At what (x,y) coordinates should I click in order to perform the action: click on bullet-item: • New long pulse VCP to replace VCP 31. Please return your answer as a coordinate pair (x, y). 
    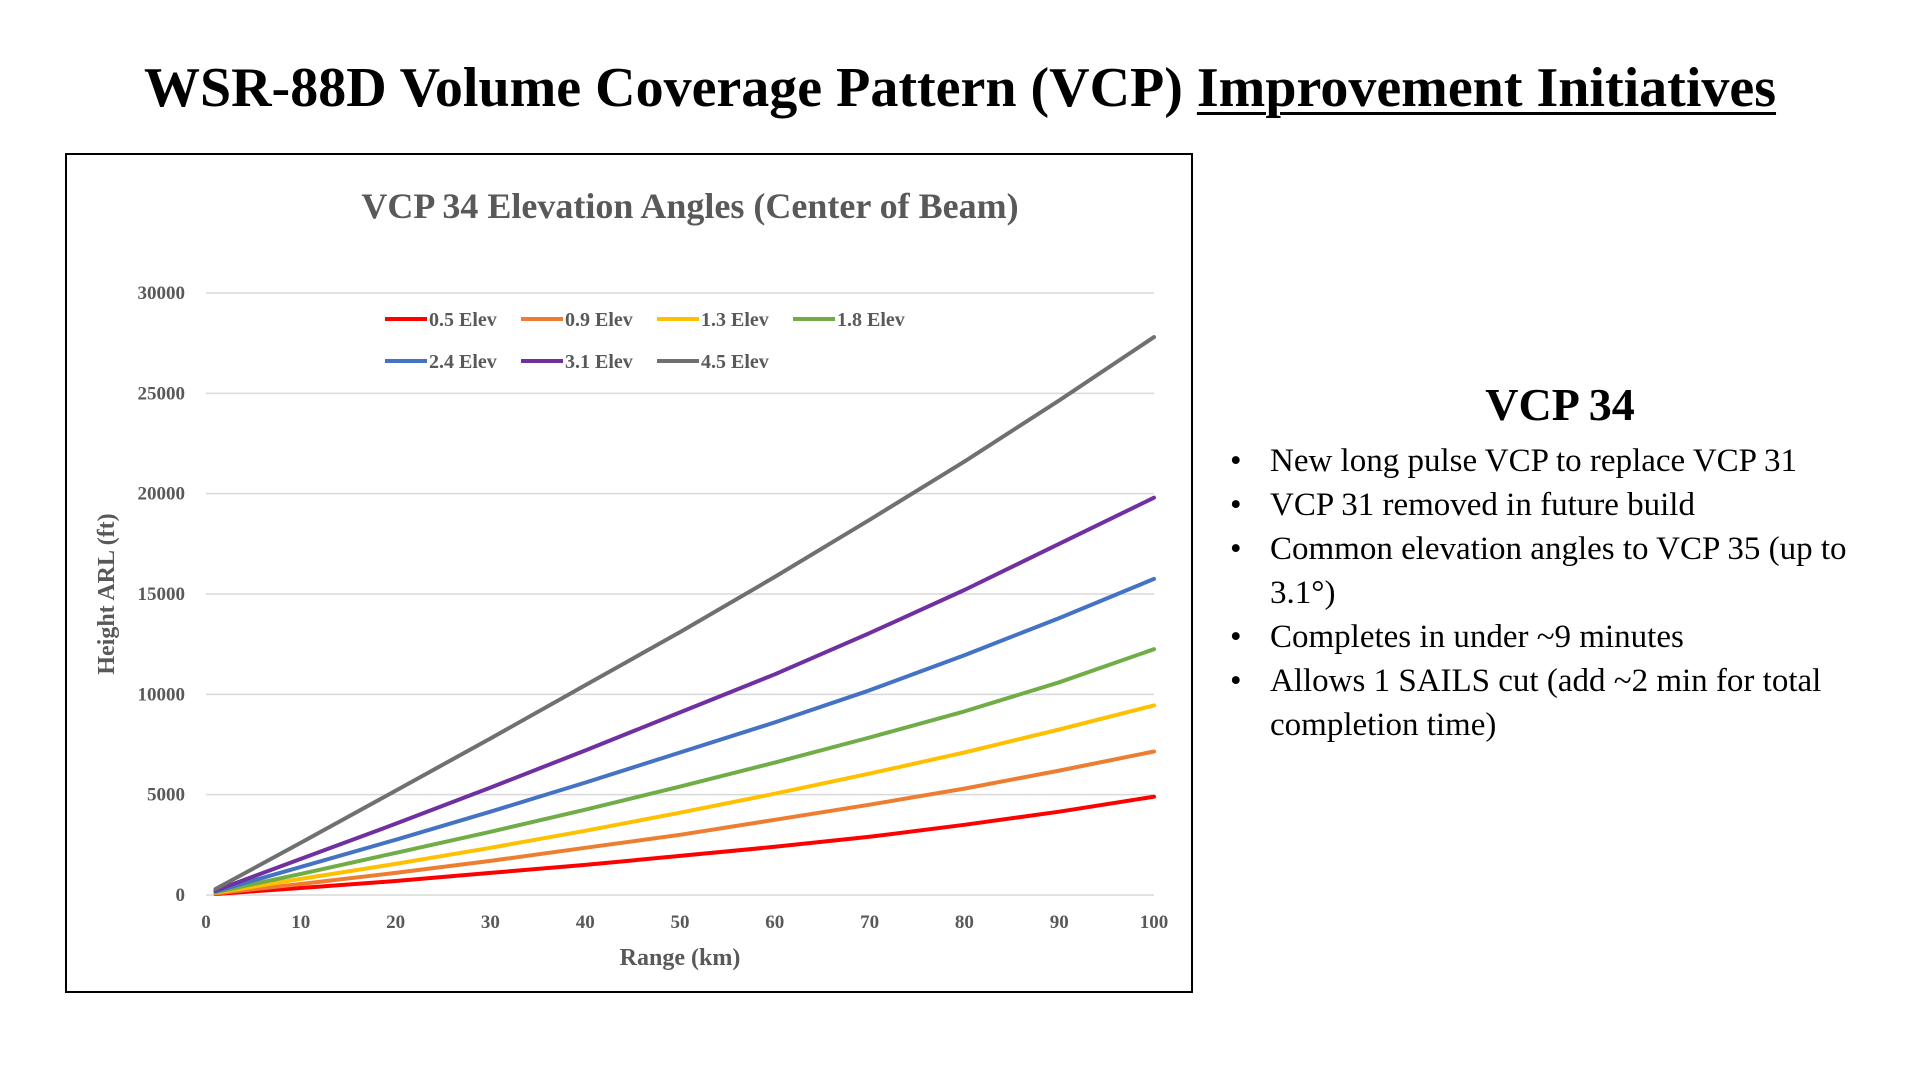
    Looking at the image, I should click on (1560, 461).